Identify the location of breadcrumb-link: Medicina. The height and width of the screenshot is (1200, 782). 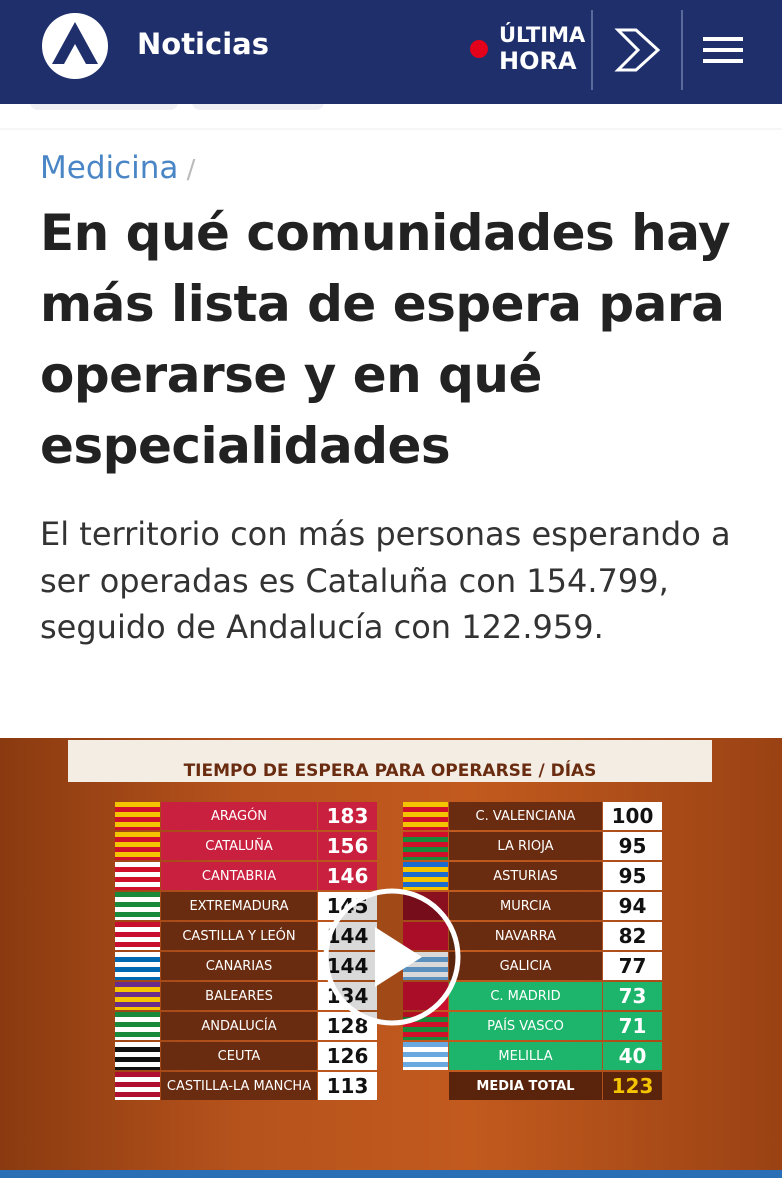
(109, 168).